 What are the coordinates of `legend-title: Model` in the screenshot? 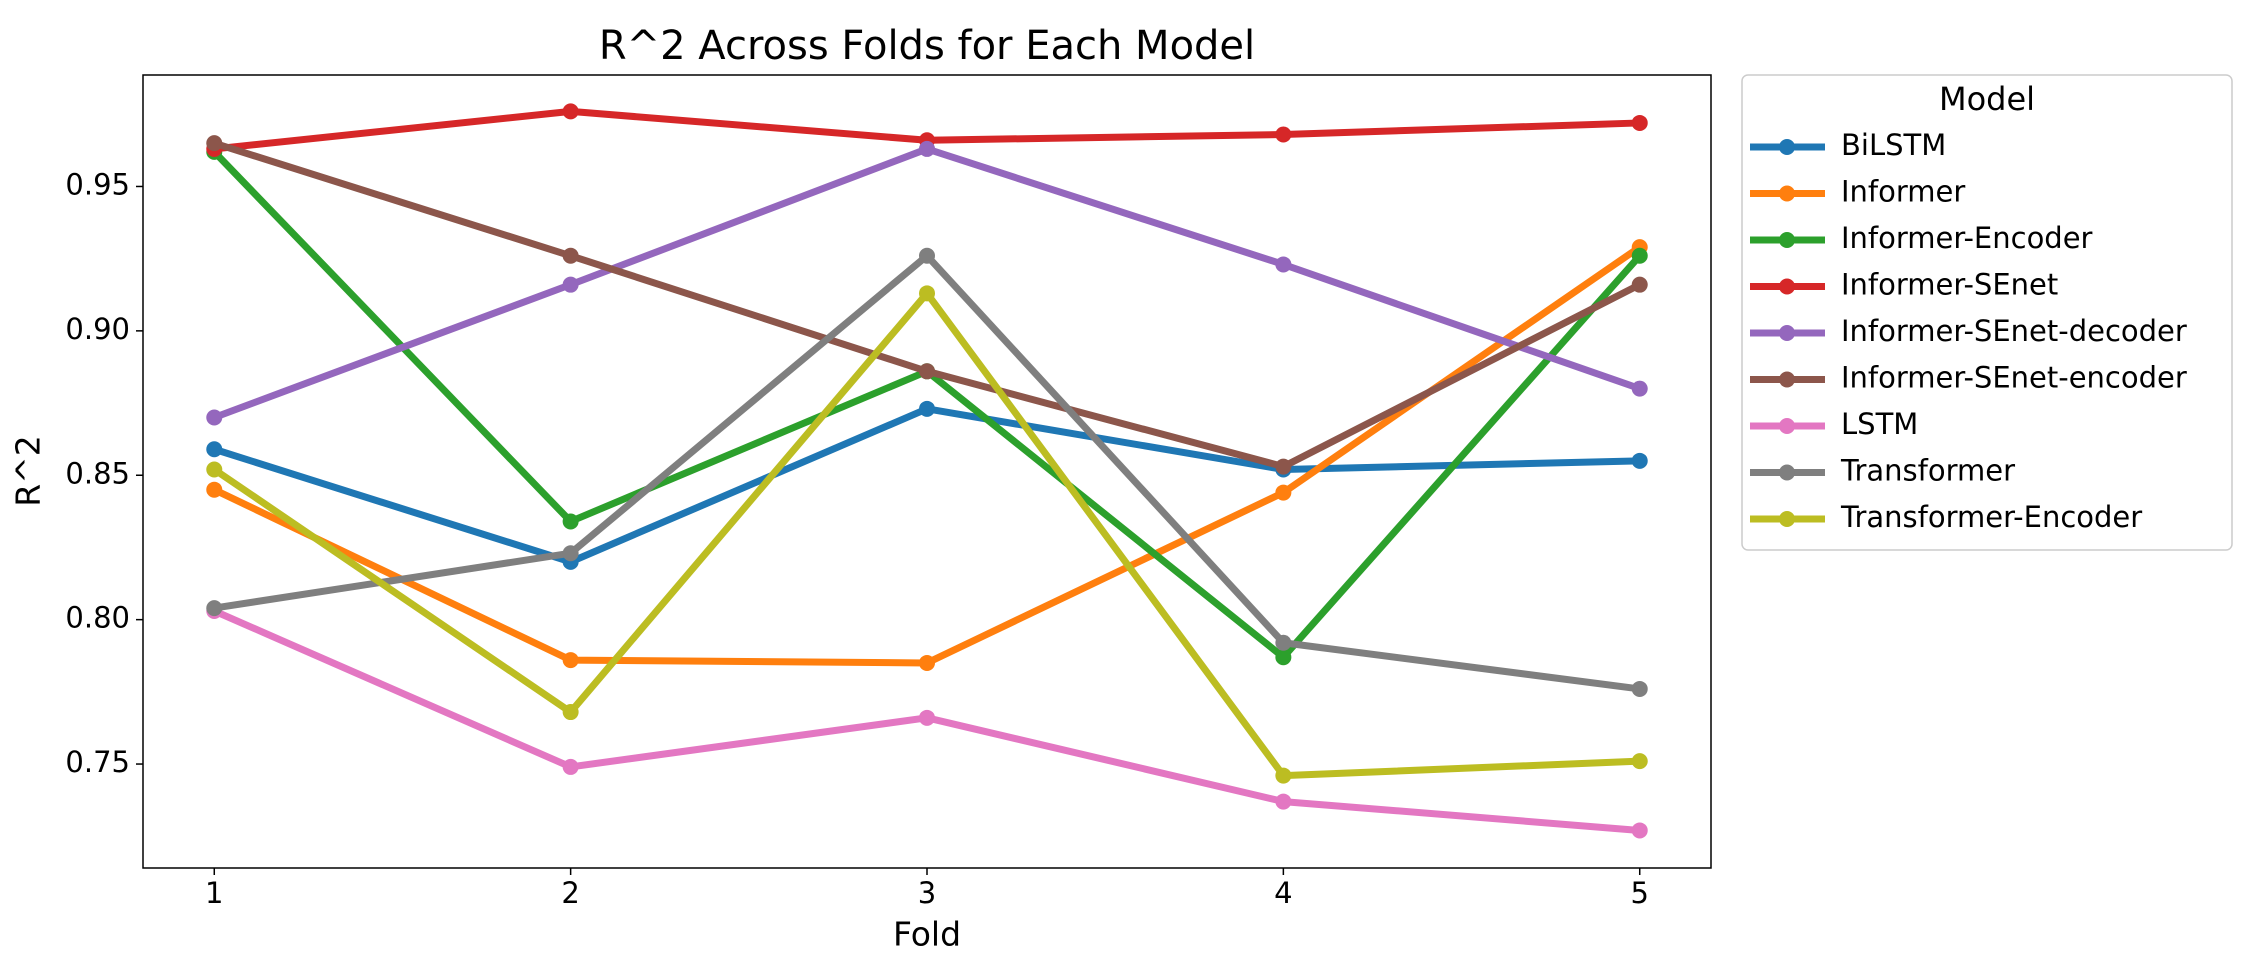 It's located at (1987, 99).